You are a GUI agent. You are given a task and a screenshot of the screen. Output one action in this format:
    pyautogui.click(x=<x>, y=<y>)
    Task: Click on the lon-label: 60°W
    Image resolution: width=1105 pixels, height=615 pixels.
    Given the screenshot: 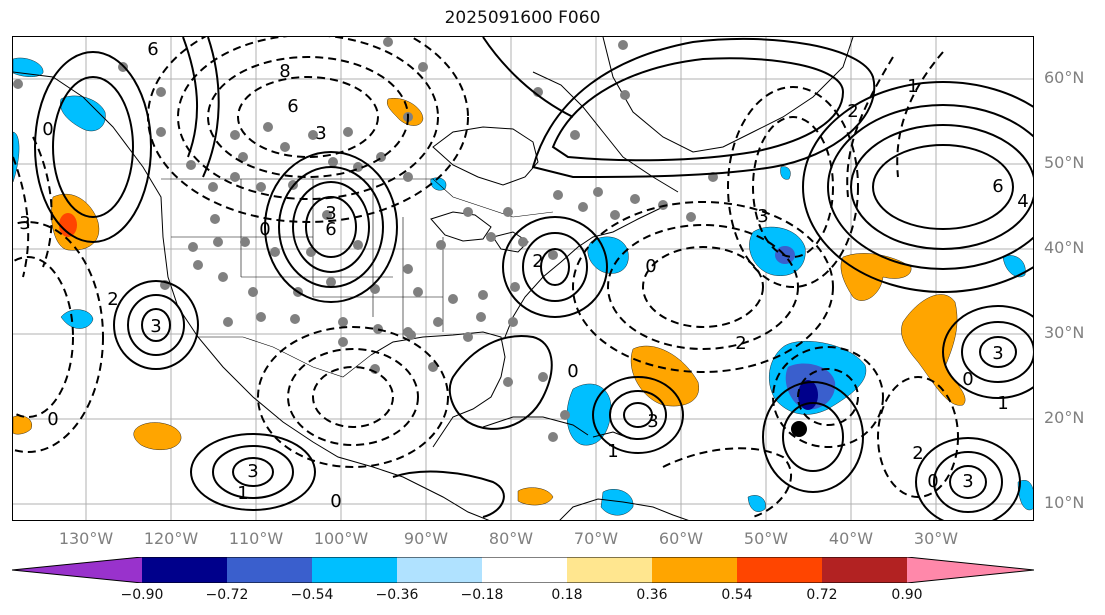 What is the action you would take?
    pyautogui.click(x=681, y=538)
    